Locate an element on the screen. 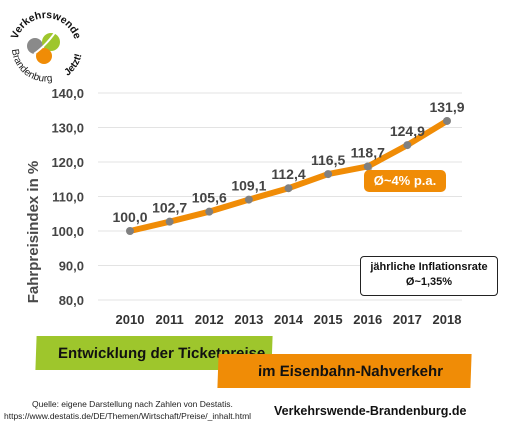 This screenshot has width=507, height=425. website-link: Verkehrswende-Brandenburg.de is located at coordinates (370, 411).